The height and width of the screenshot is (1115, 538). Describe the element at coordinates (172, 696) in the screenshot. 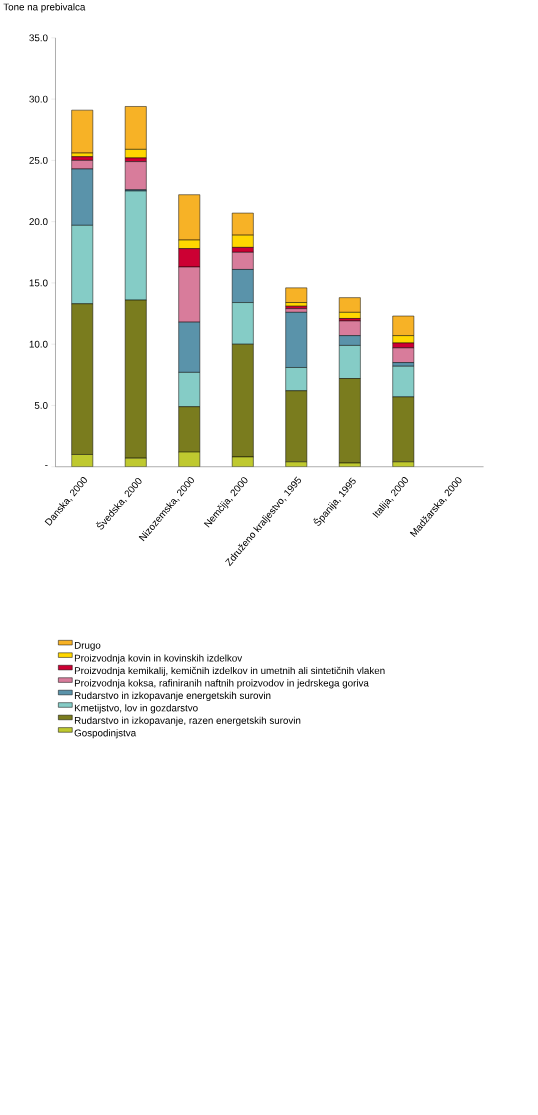

I see `legend-label: Rudarstvo in izkopavanje energetskih surovin` at that location.